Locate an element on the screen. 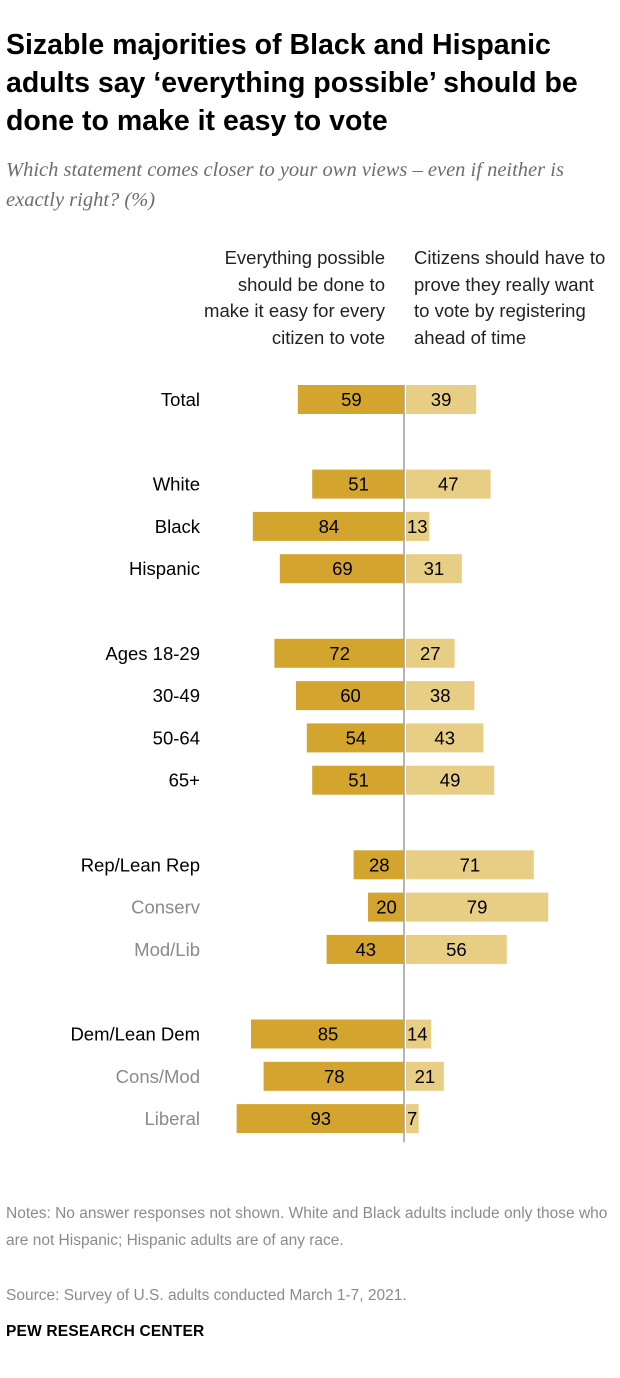  value-label-right: 49 is located at coordinates (450, 780).